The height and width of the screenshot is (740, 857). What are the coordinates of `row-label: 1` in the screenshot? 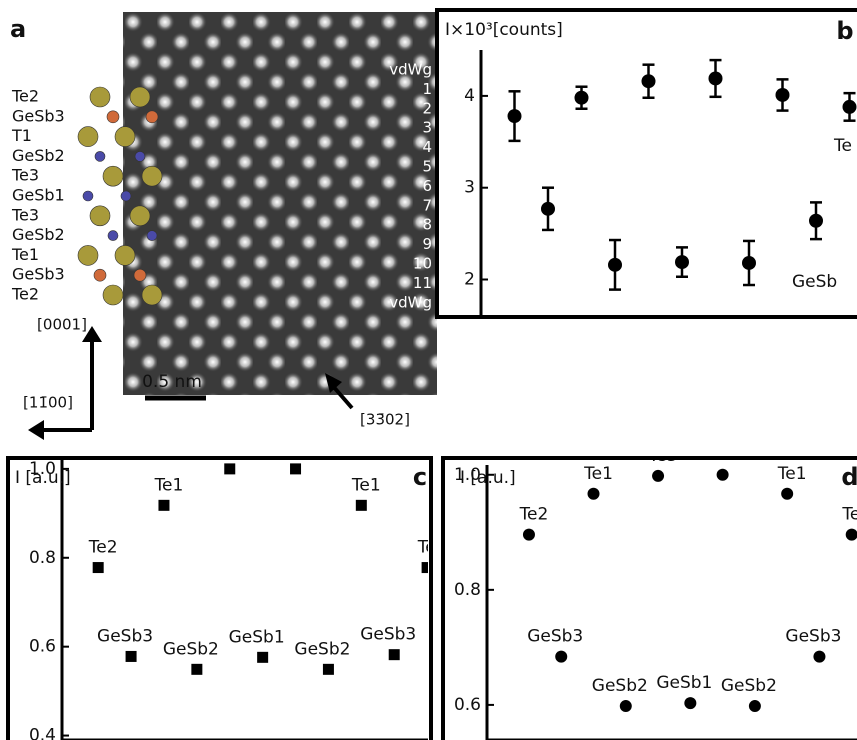 It's located at (427, 89).